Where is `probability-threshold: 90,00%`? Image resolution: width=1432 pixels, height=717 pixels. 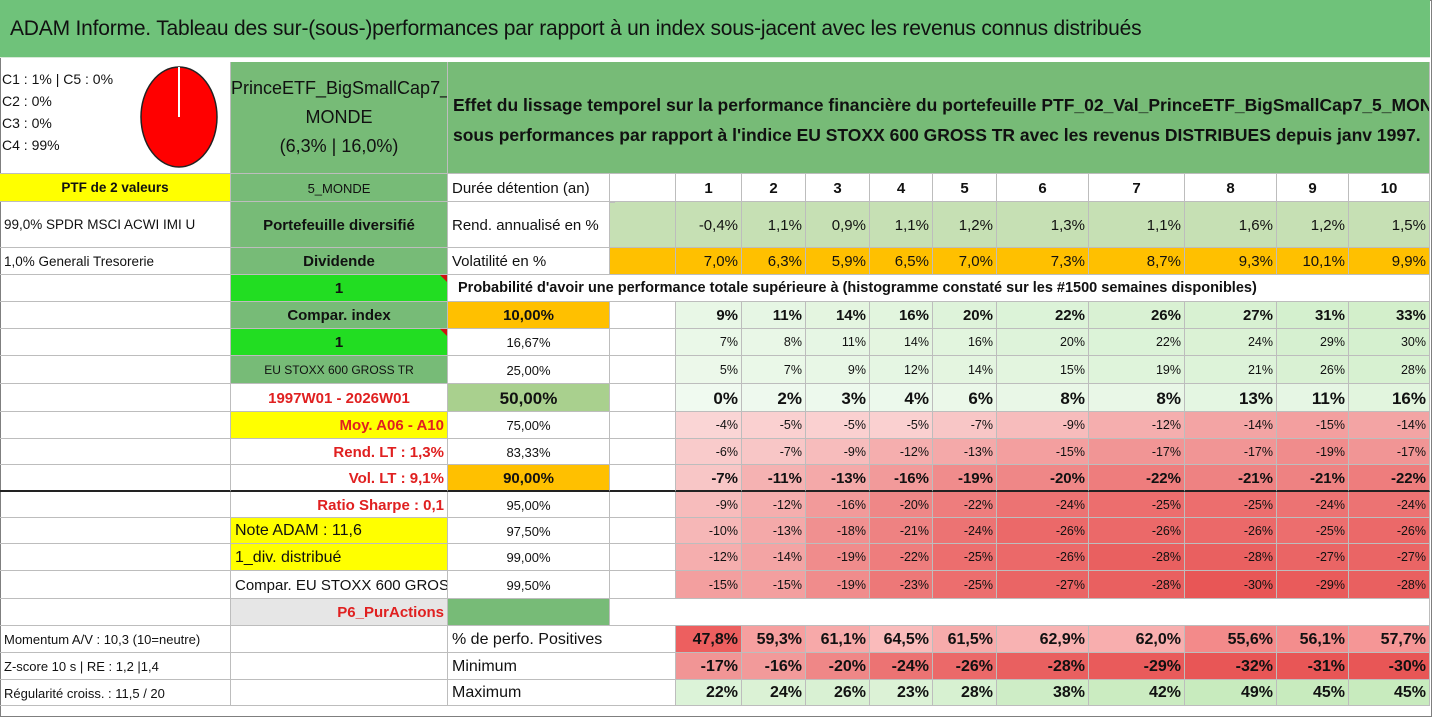
probability-threshold: 90,00% is located at coordinates (529, 478).